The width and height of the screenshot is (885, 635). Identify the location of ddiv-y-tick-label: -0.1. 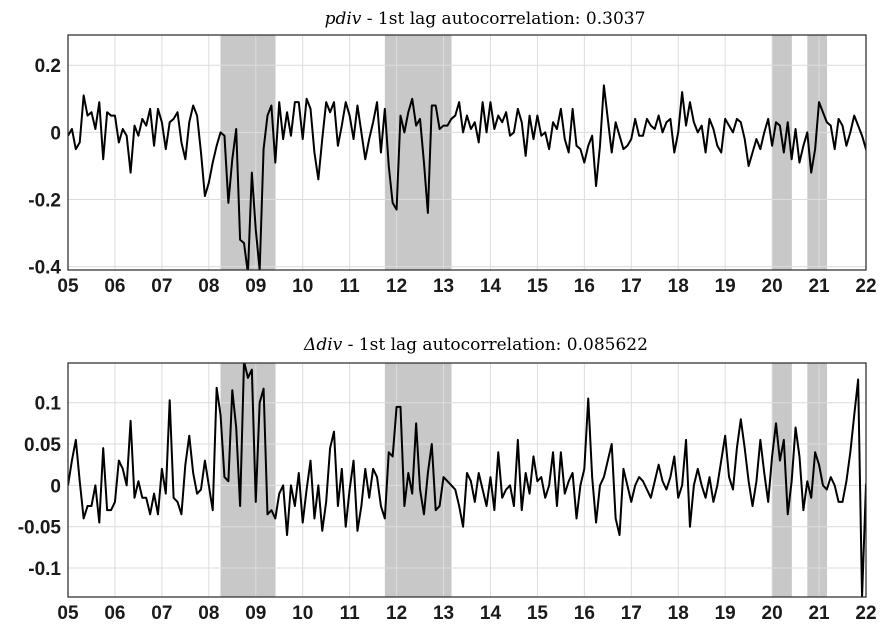
(44, 569).